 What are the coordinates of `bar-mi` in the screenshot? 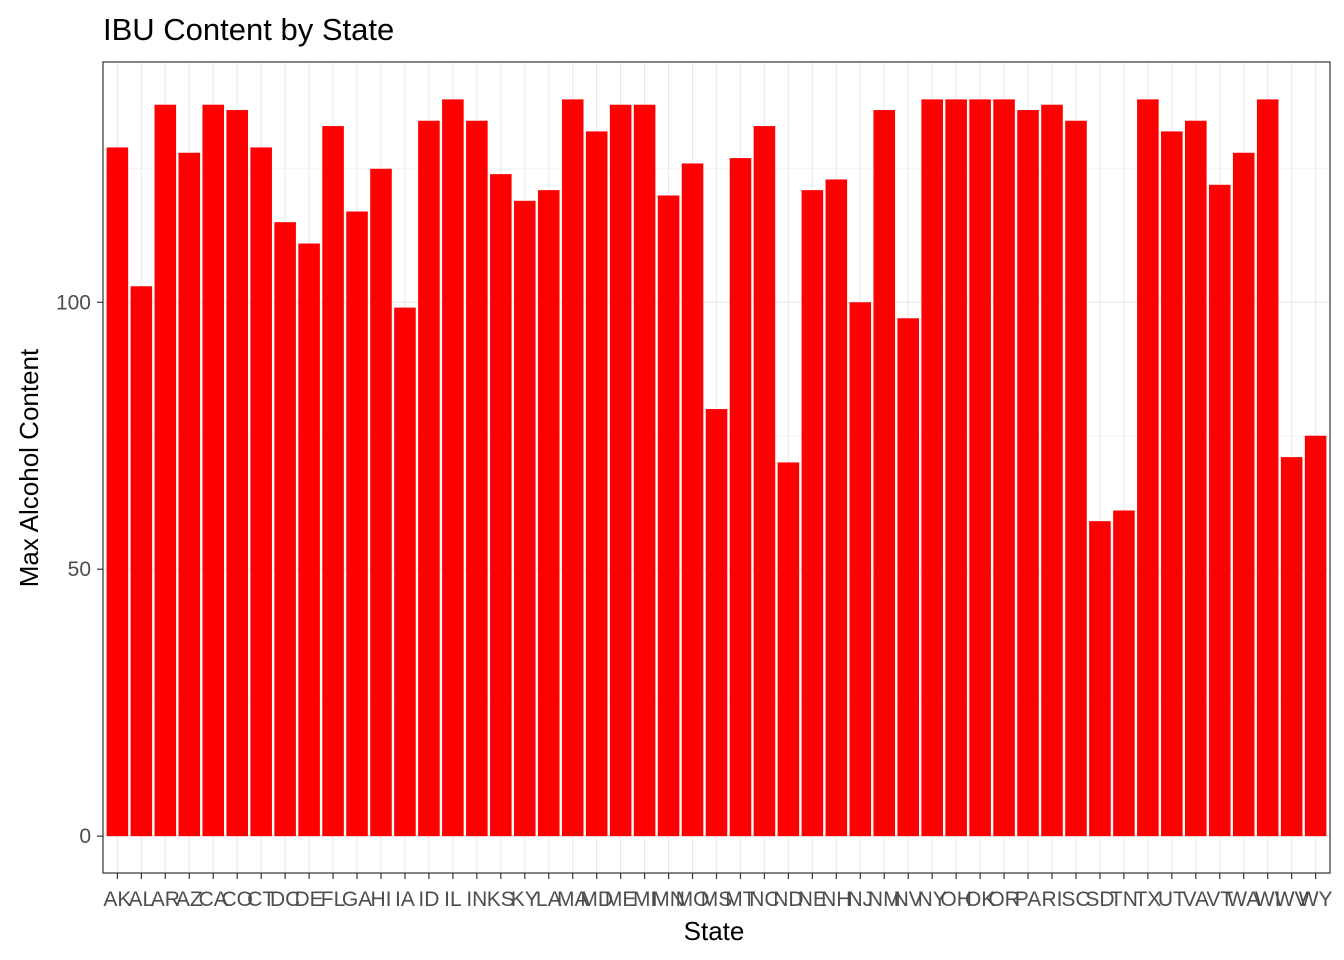 It's located at (644, 470).